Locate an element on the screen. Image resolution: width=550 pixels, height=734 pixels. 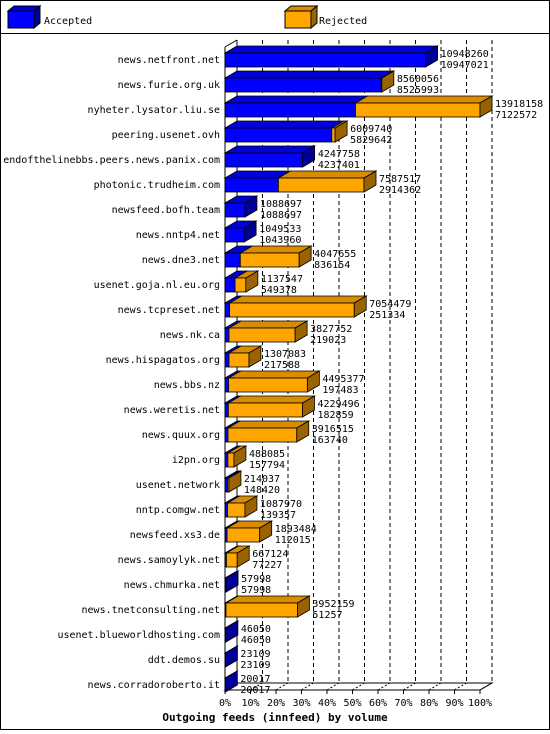
x-tick-label: 80% is located at coordinates (429, 703).